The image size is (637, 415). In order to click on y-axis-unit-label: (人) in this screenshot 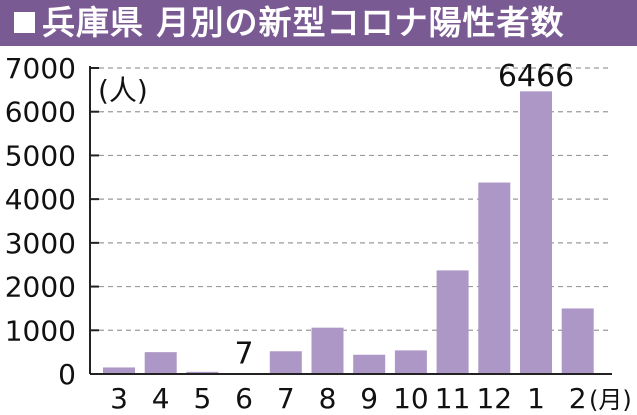, I will do `click(123, 90)`.